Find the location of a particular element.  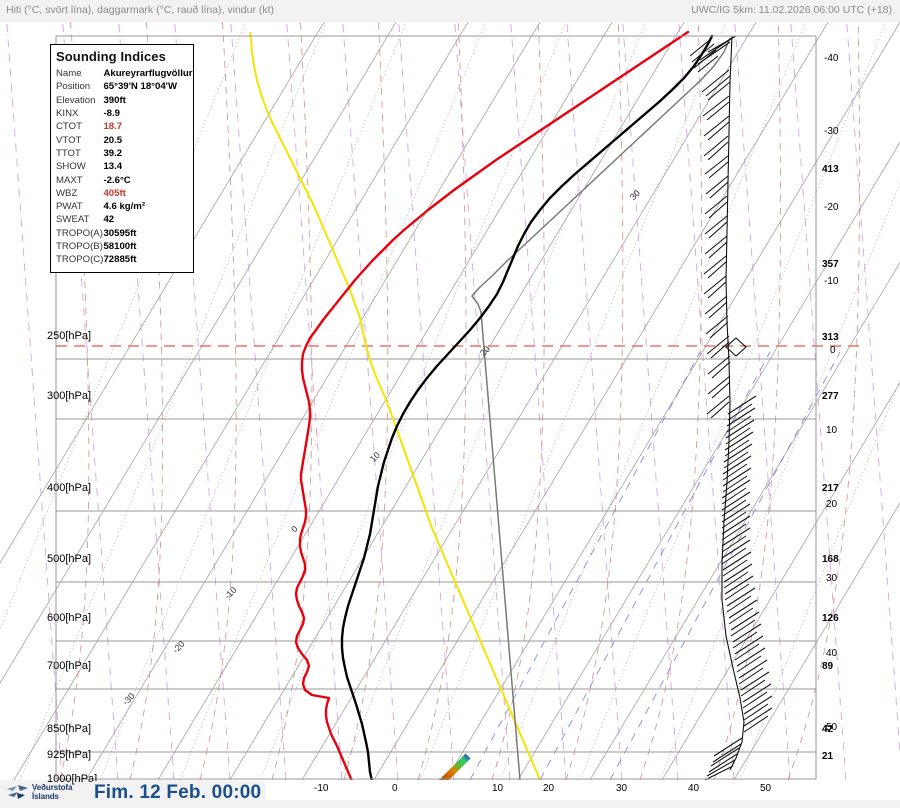

indices-row: KINX -8.9 is located at coordinates (124, 113).